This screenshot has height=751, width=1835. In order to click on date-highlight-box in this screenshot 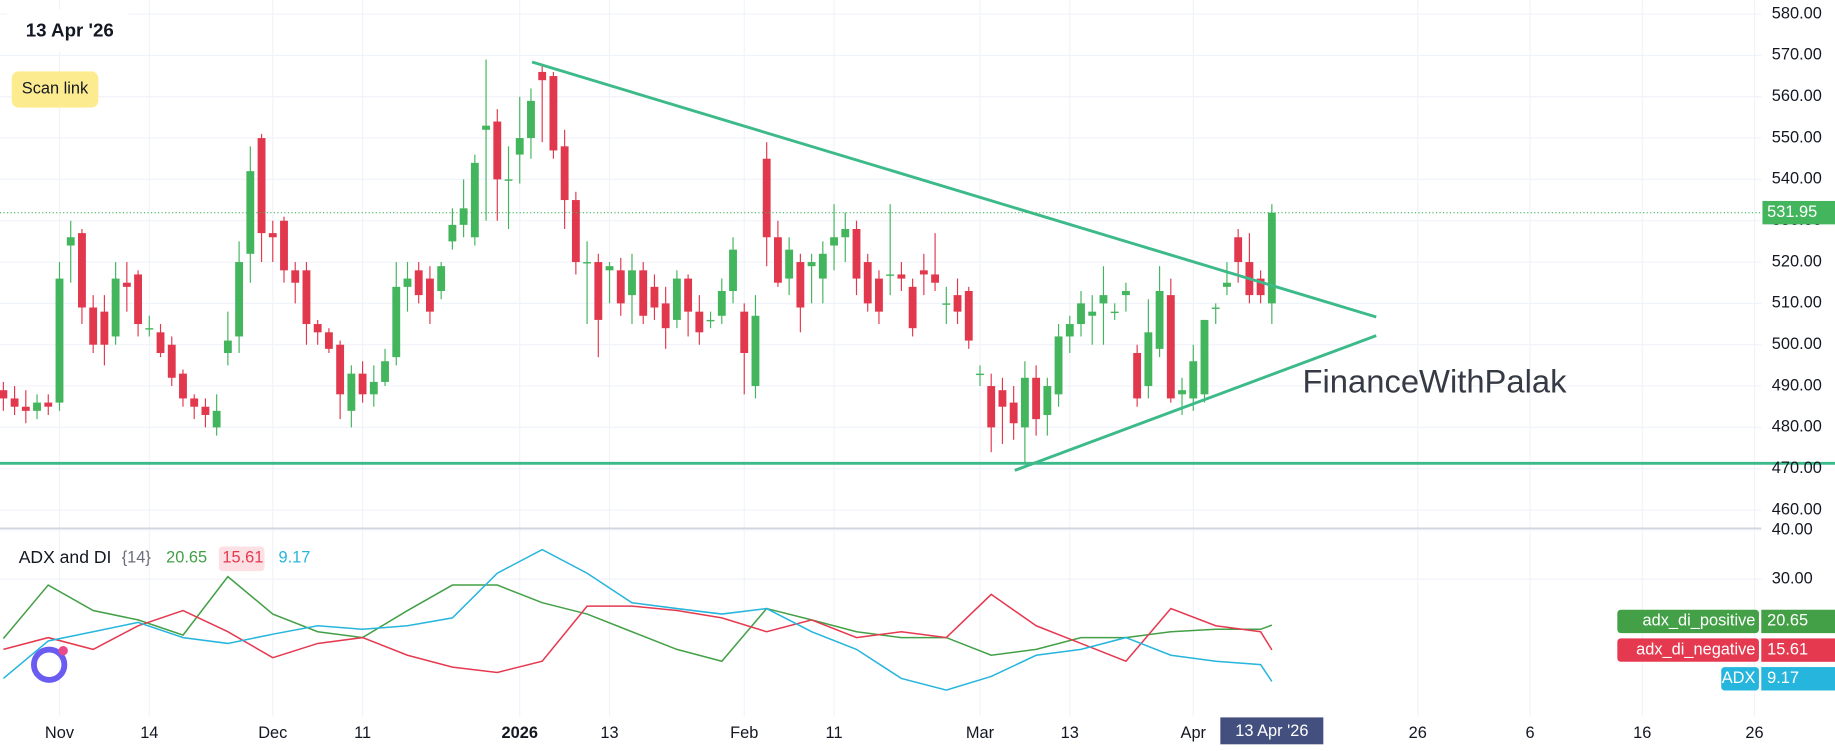, I will do `click(1272, 731)`.